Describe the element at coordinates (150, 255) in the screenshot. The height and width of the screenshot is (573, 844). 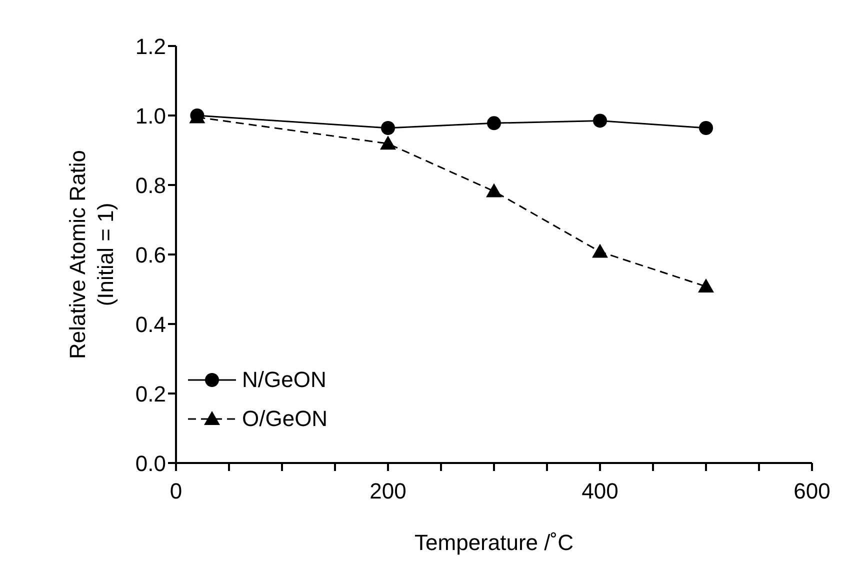
I see `y-tick-label: 0.6` at that location.